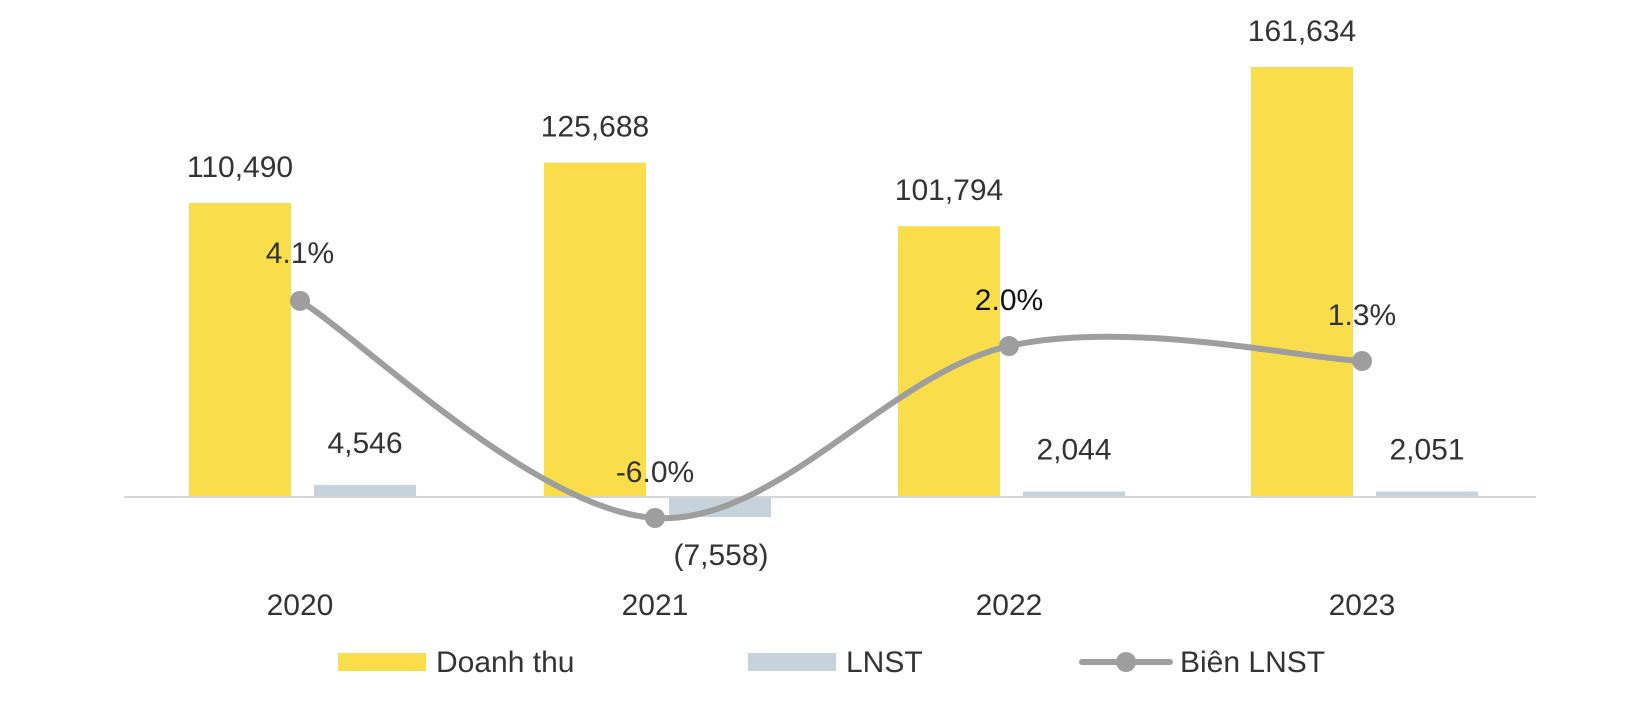 The height and width of the screenshot is (705, 1650). I want to click on point-bien-lnst-2020, so click(300, 300).